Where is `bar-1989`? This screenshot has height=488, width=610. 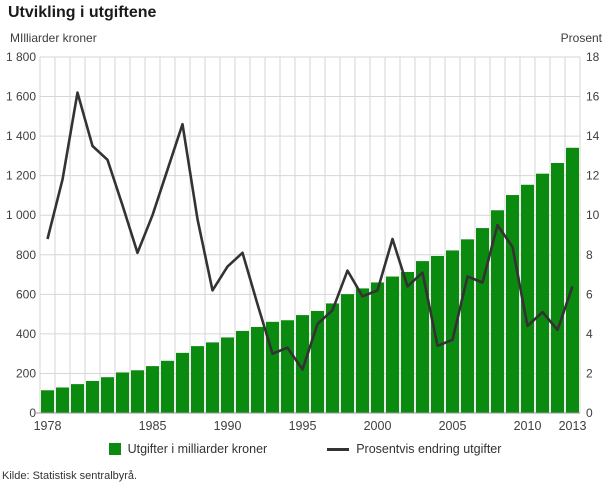
bar-1989 is located at coordinates (212, 377).